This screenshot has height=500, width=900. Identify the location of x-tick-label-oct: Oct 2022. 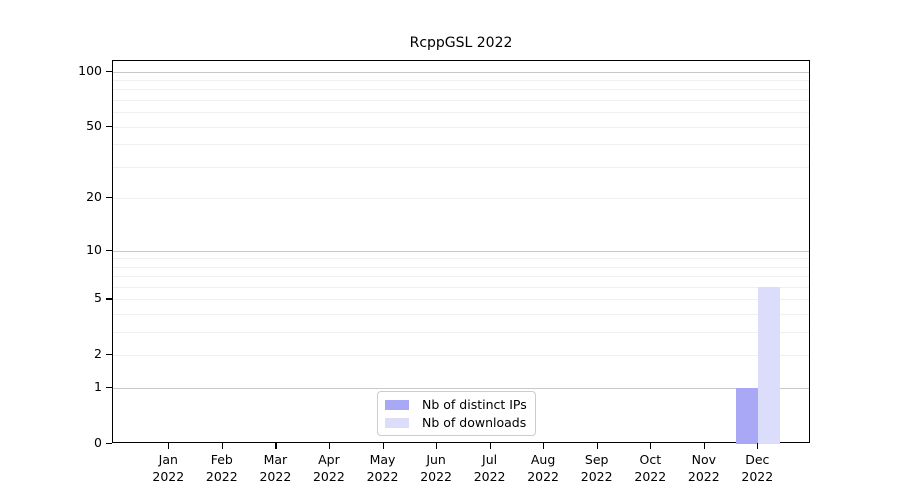
(650, 468).